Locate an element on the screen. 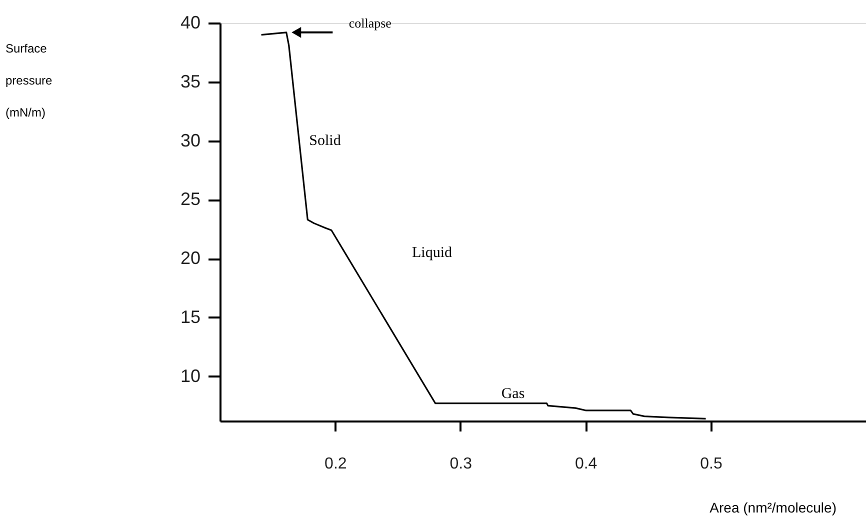  y-tick-label: 15 is located at coordinates (190, 316).